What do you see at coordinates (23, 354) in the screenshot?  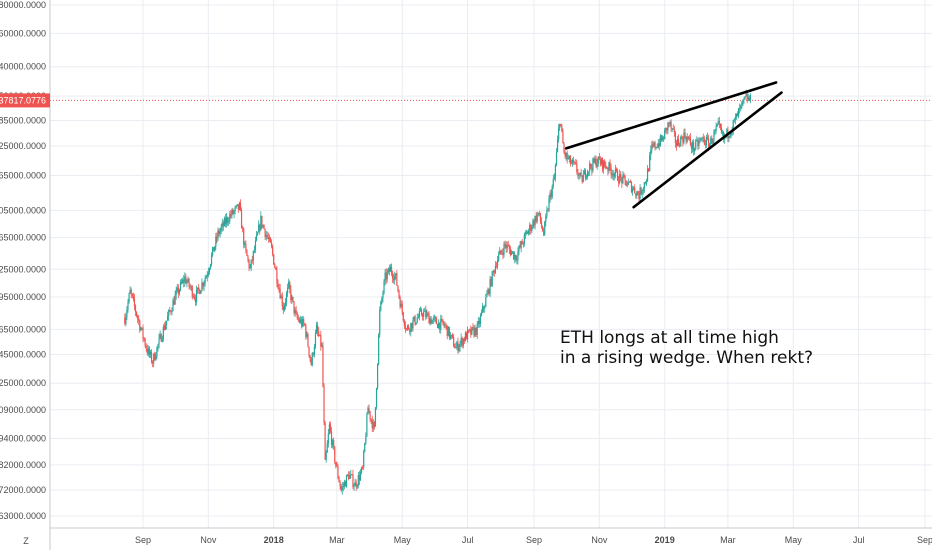 I see `y-tick-label: 145000.0000` at bounding box center [23, 354].